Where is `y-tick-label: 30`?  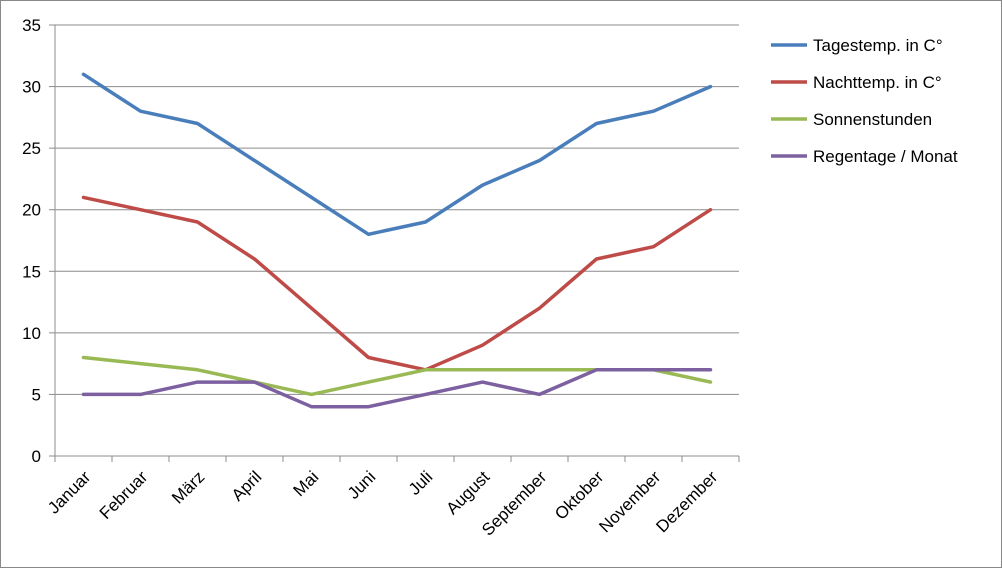
y-tick-label: 30 is located at coordinates (31, 87).